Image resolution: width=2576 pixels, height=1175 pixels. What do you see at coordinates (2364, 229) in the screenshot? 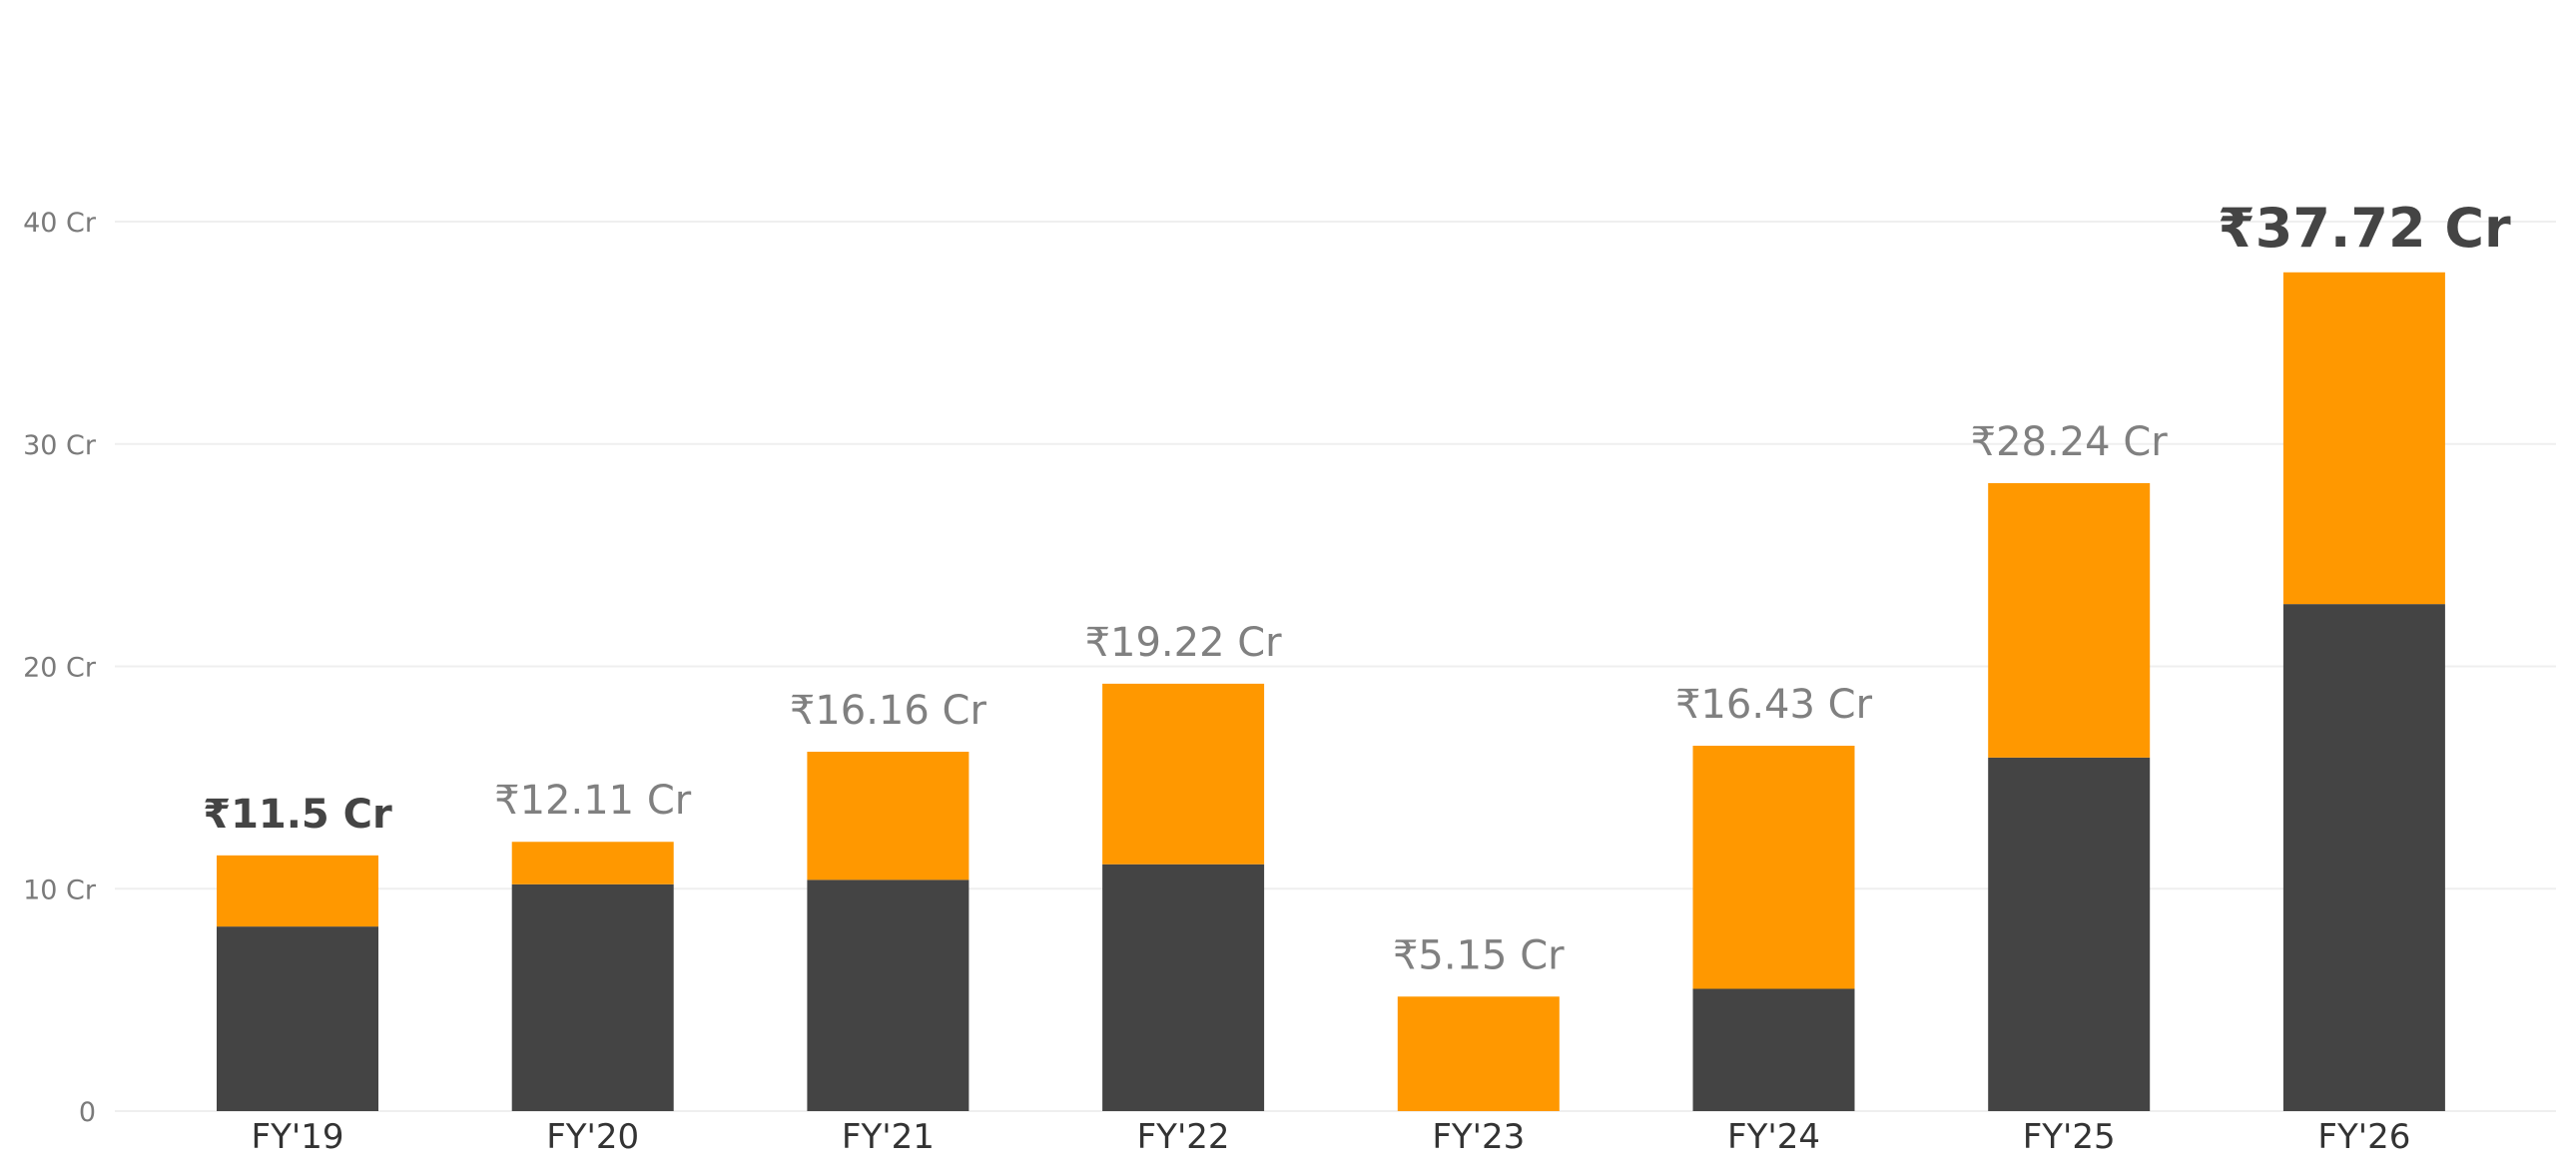
I see `total-value-label: ₹37.72 Cr` at bounding box center [2364, 229].